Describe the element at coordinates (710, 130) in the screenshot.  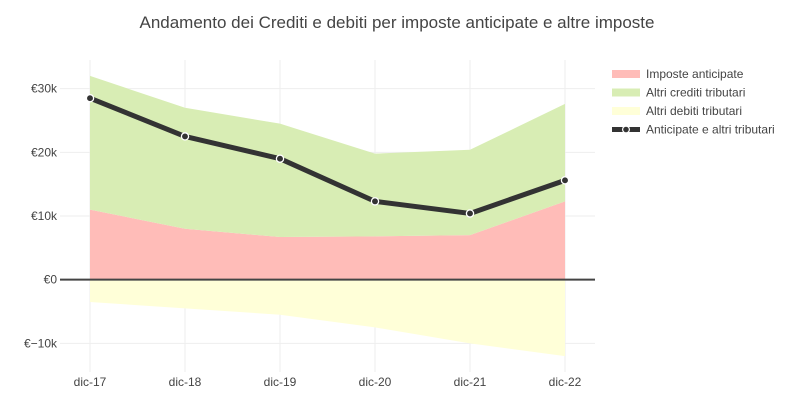
I see `legend-label-anticipate-e-altri-tributari: Anticipate e altri tributari` at that location.